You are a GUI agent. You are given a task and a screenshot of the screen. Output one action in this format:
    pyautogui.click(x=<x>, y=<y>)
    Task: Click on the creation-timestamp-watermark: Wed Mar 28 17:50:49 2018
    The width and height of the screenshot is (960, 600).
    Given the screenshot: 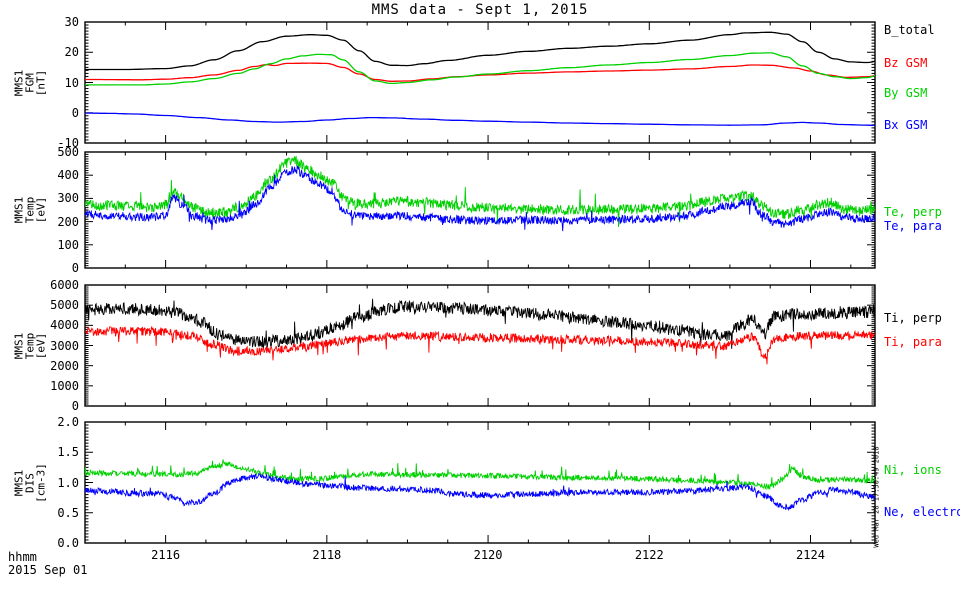 What is the action you would take?
    pyautogui.click(x=876, y=497)
    